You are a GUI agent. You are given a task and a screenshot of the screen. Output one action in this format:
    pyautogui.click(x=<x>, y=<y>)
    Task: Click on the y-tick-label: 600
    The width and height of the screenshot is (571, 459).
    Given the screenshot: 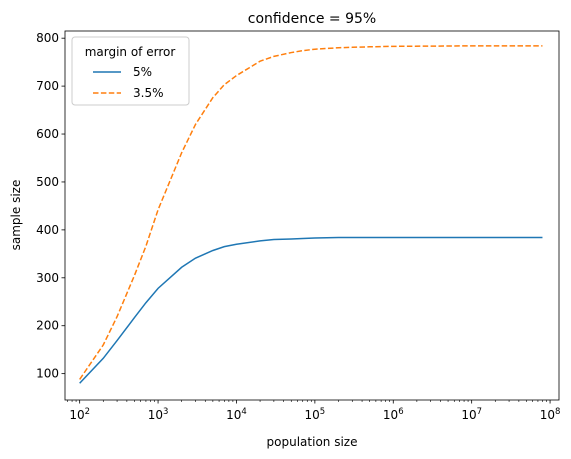 What is the action you would take?
    pyautogui.click(x=47, y=134)
    